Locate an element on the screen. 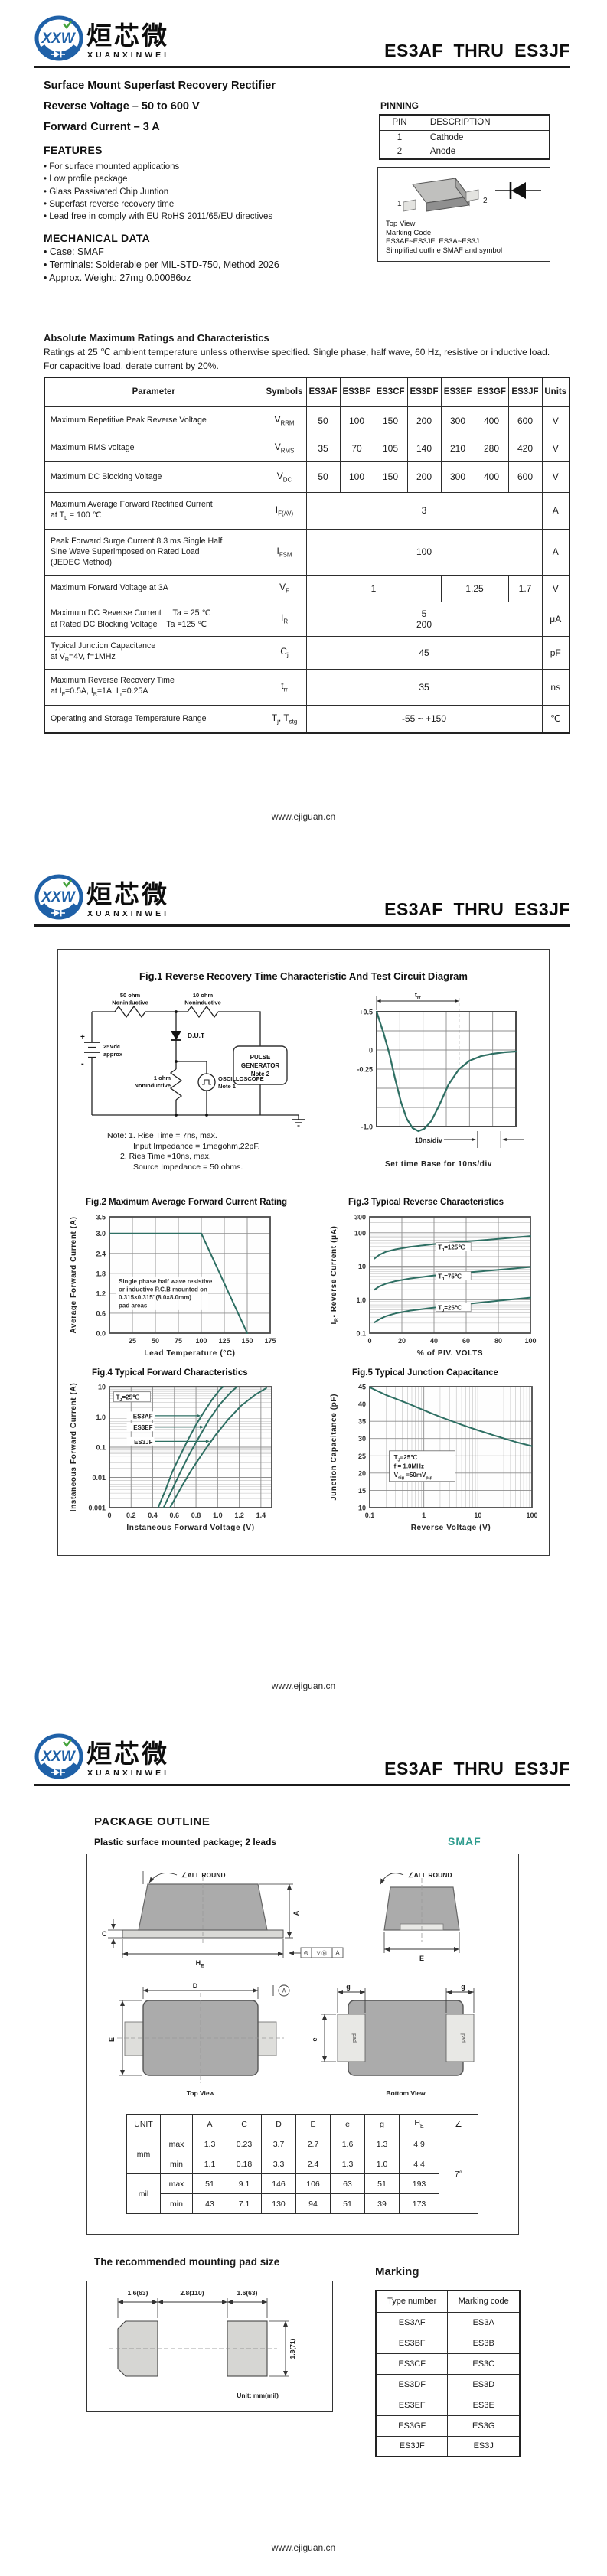 The height and width of the screenshot is (2576, 607). pin-number: 2 is located at coordinates (399, 152).